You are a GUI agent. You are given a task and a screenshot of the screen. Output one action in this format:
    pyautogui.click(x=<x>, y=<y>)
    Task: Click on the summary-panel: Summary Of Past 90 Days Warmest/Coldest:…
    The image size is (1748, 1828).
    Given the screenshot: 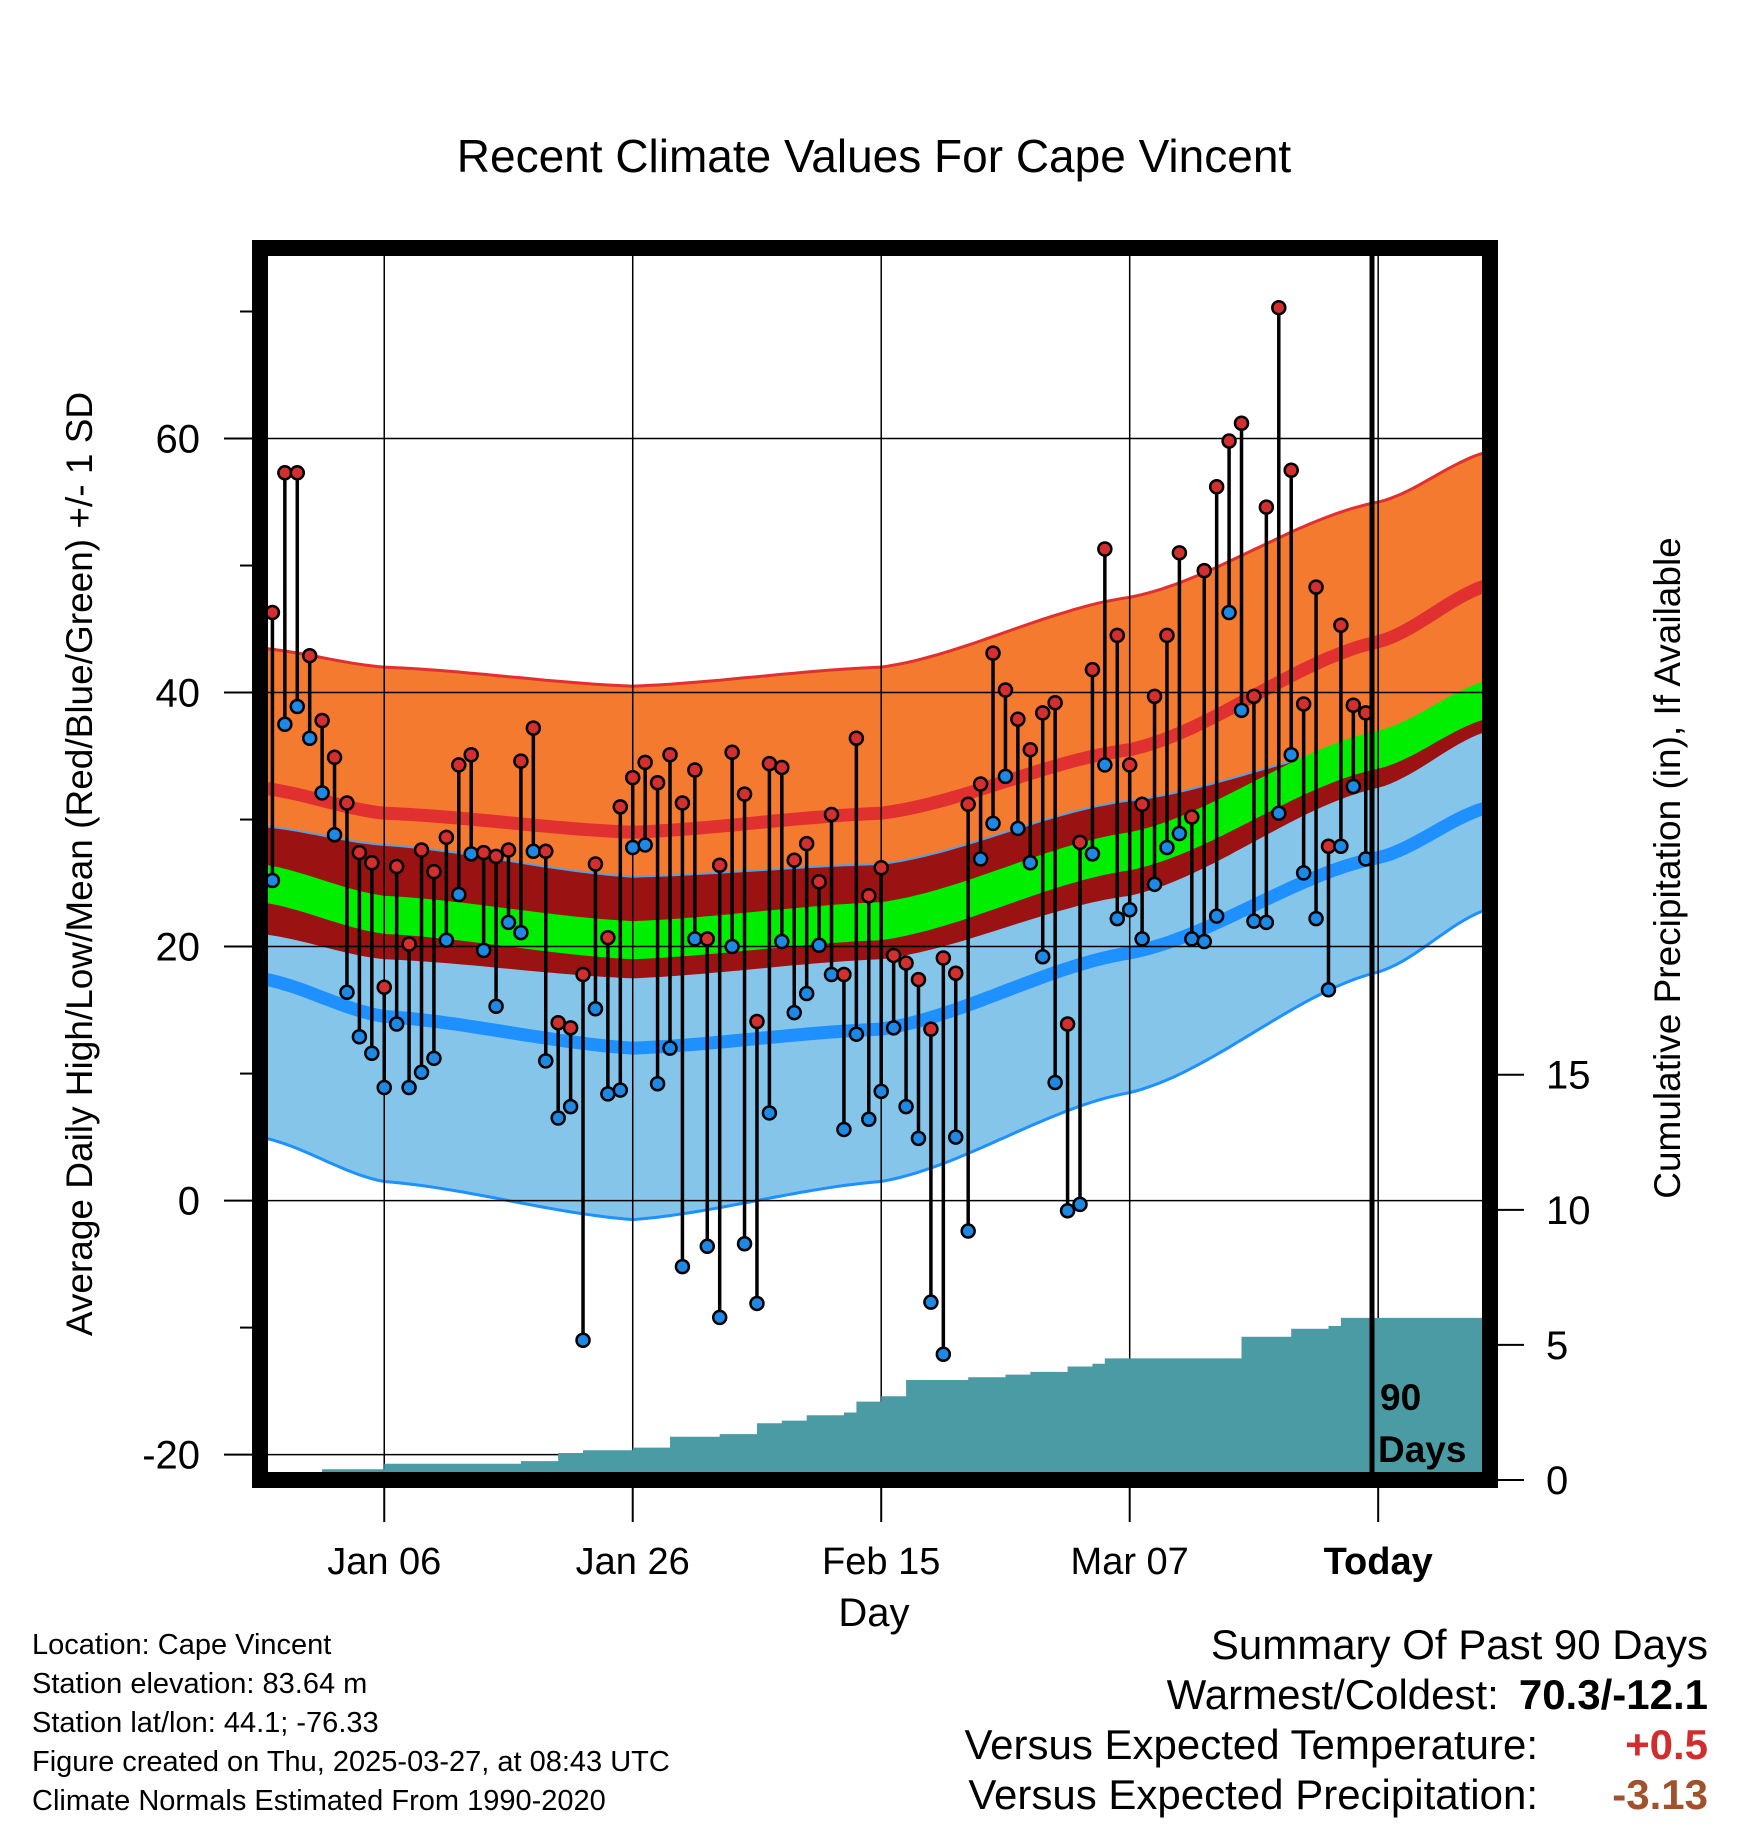 What is the action you would take?
    pyautogui.click(x=1336, y=1720)
    